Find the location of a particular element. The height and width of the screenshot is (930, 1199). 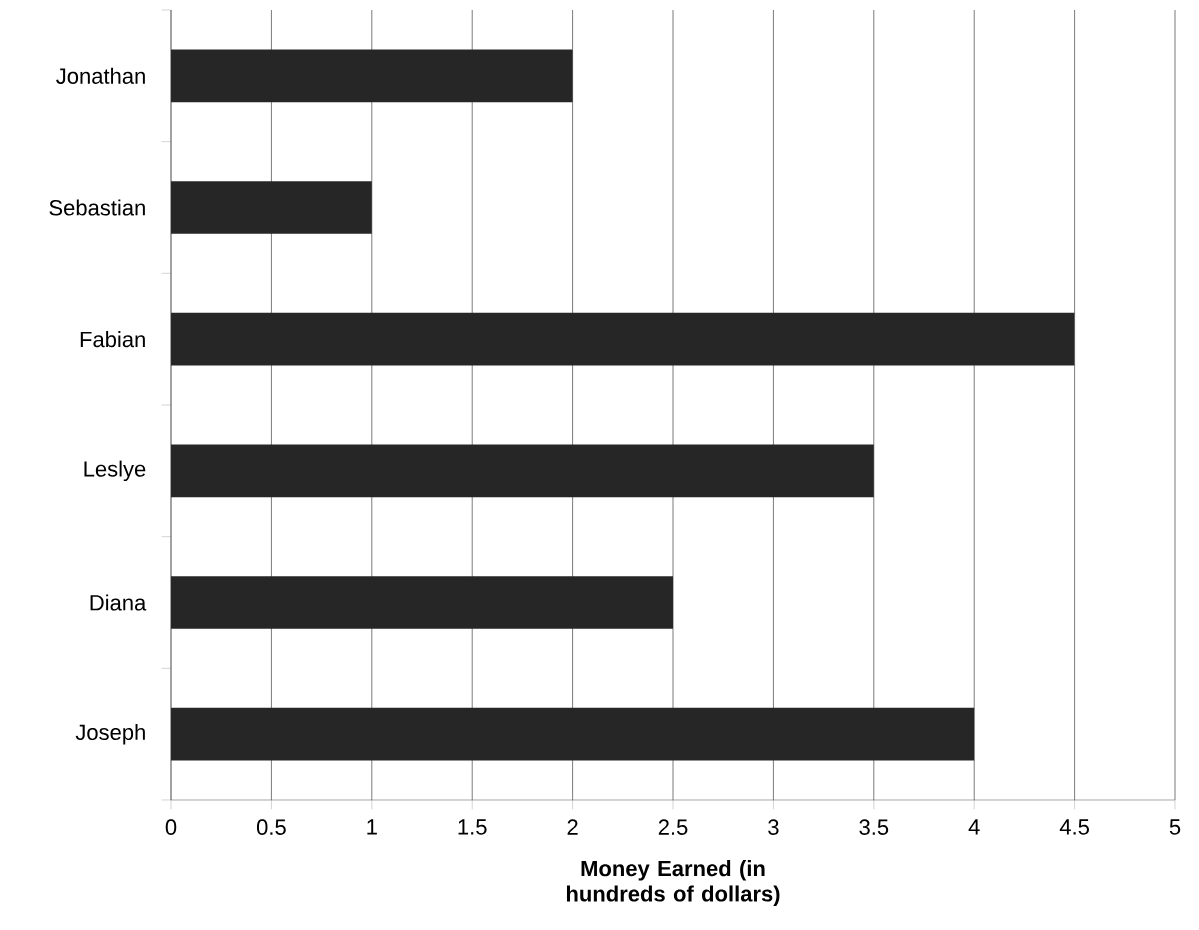

y-tick-label: Diana is located at coordinates (118, 602).